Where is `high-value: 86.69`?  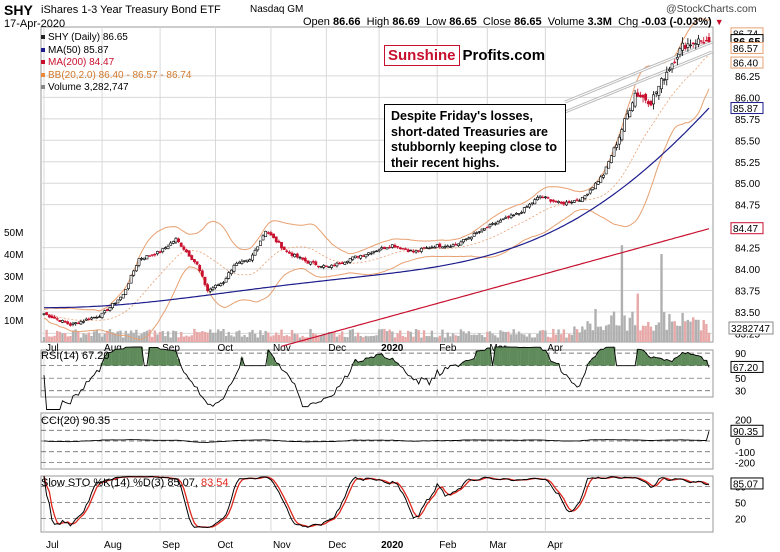 high-value: 86.69 is located at coordinates (406, 22).